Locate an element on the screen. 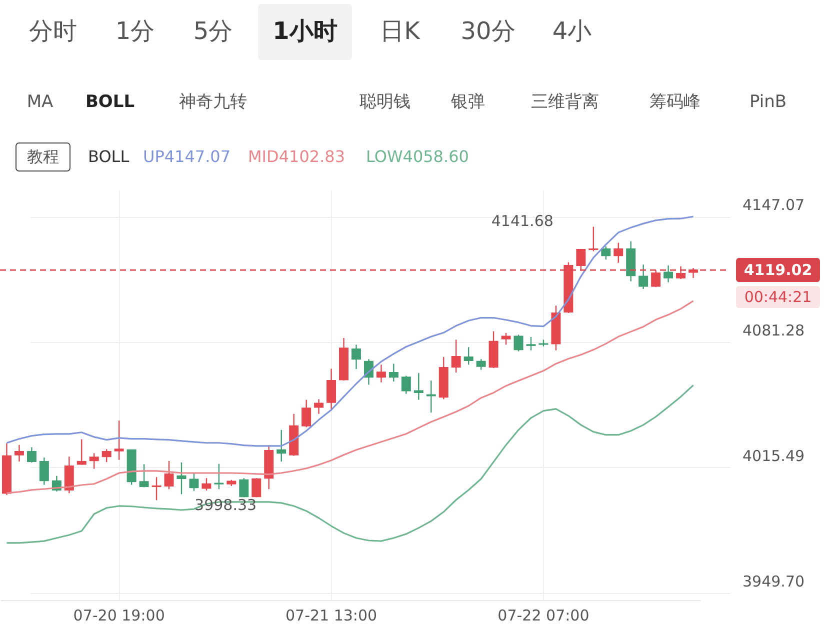  text: 聪明钱 is located at coordinates (385, 102).